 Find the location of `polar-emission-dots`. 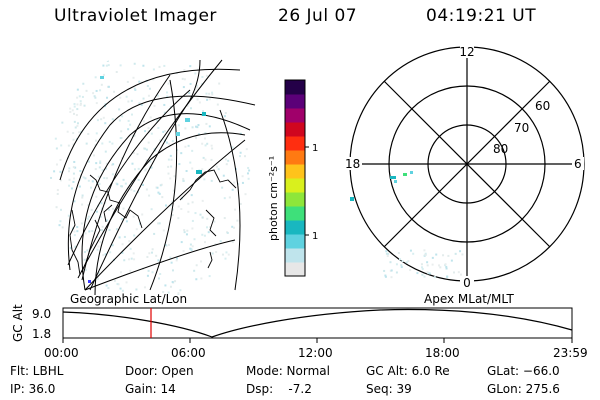

polar-emission-dots is located at coordinates (381, 186).